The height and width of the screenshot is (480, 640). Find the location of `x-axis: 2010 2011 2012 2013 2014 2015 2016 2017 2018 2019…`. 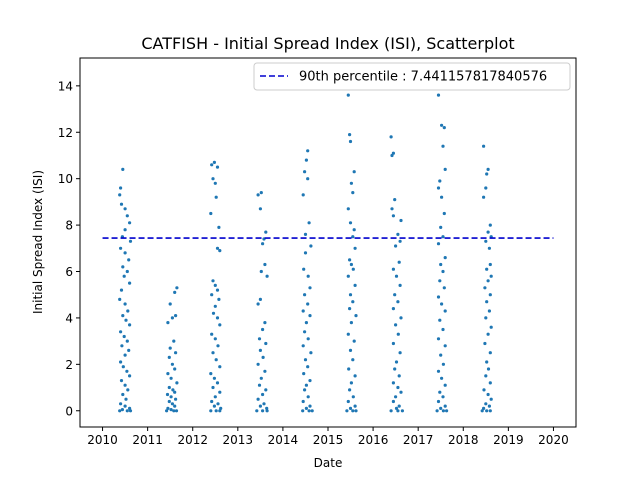

x-axis: 2010 2011 2012 2013 2014 2015 2016 2017 2018 2019… is located at coordinates (328, 437).